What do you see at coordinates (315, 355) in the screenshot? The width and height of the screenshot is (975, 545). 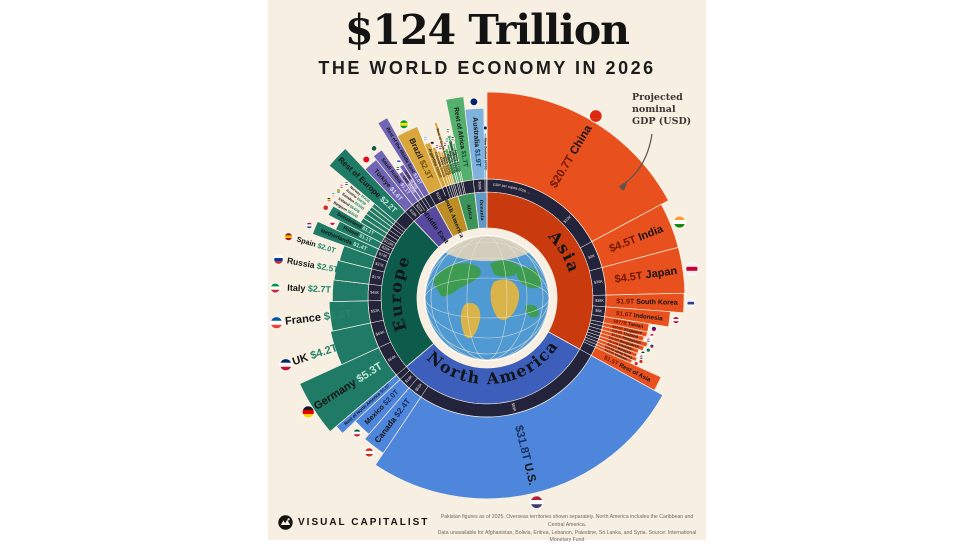 I see `country-label-uk: UK $4.2T` at bounding box center [315, 355].